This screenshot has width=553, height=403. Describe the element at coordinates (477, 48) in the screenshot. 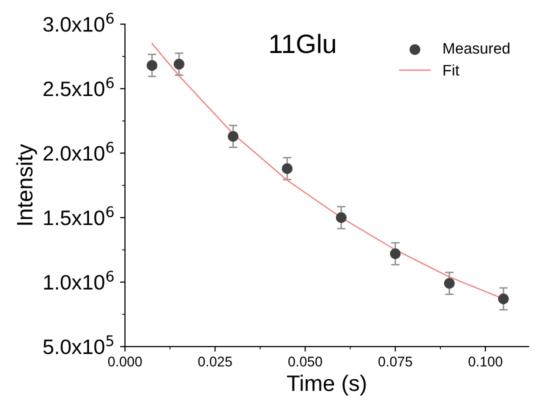

I see `legend-label: Measured` at that location.